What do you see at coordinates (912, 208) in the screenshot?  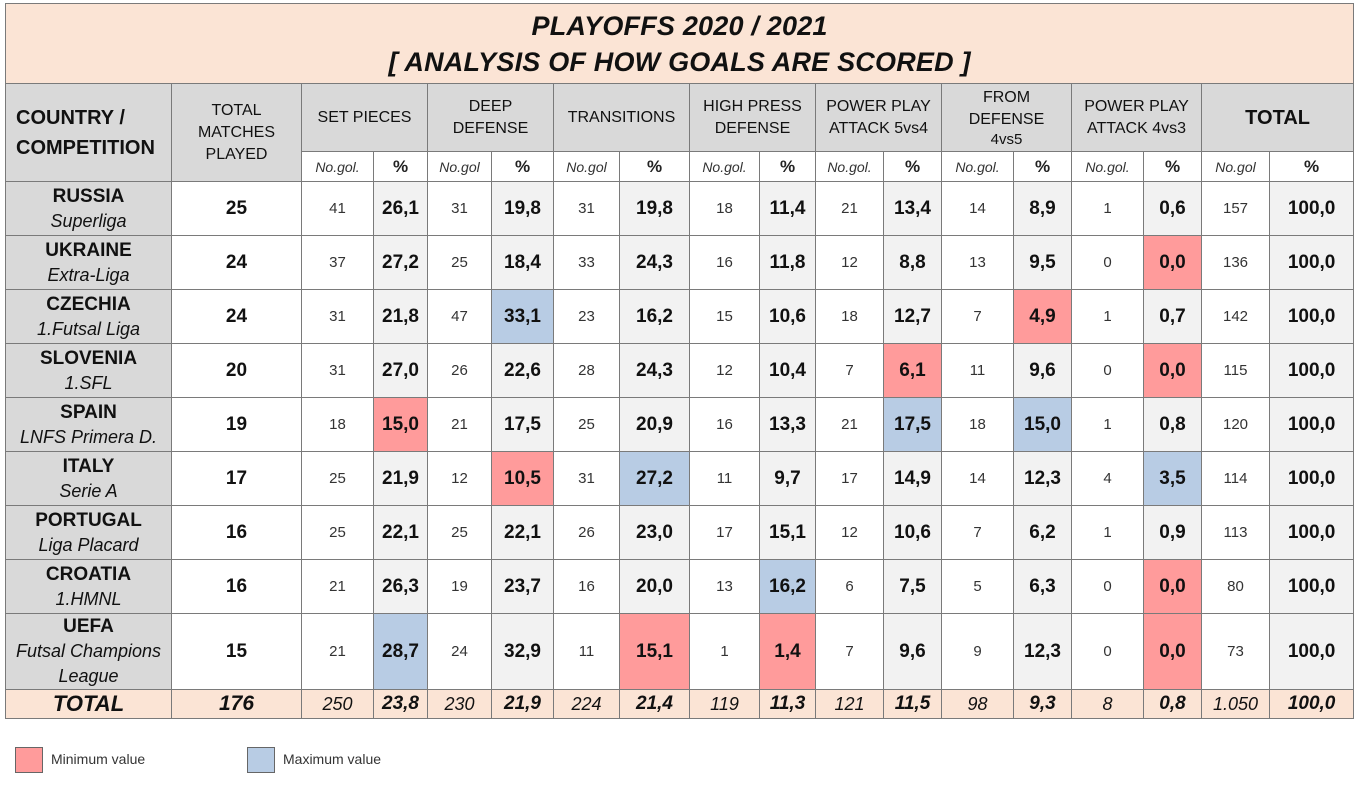 I see `goal-percent: 13,4` at bounding box center [912, 208].